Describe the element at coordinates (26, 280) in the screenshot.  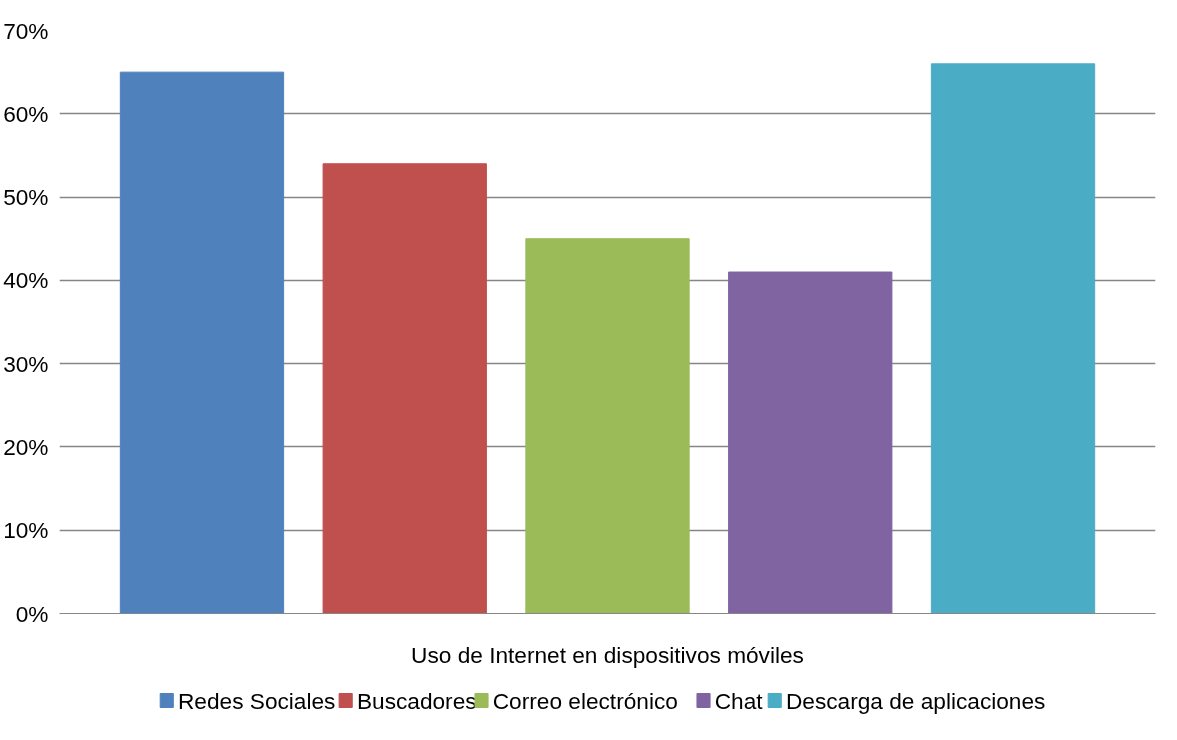
I see `y-tick-label: 40%` at that location.